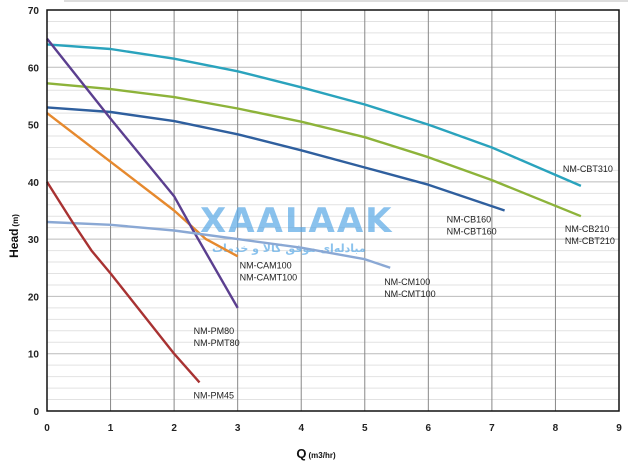  Describe the element at coordinates (269, 277) in the screenshot. I see `series-label: NM-CAMT100` at that location.